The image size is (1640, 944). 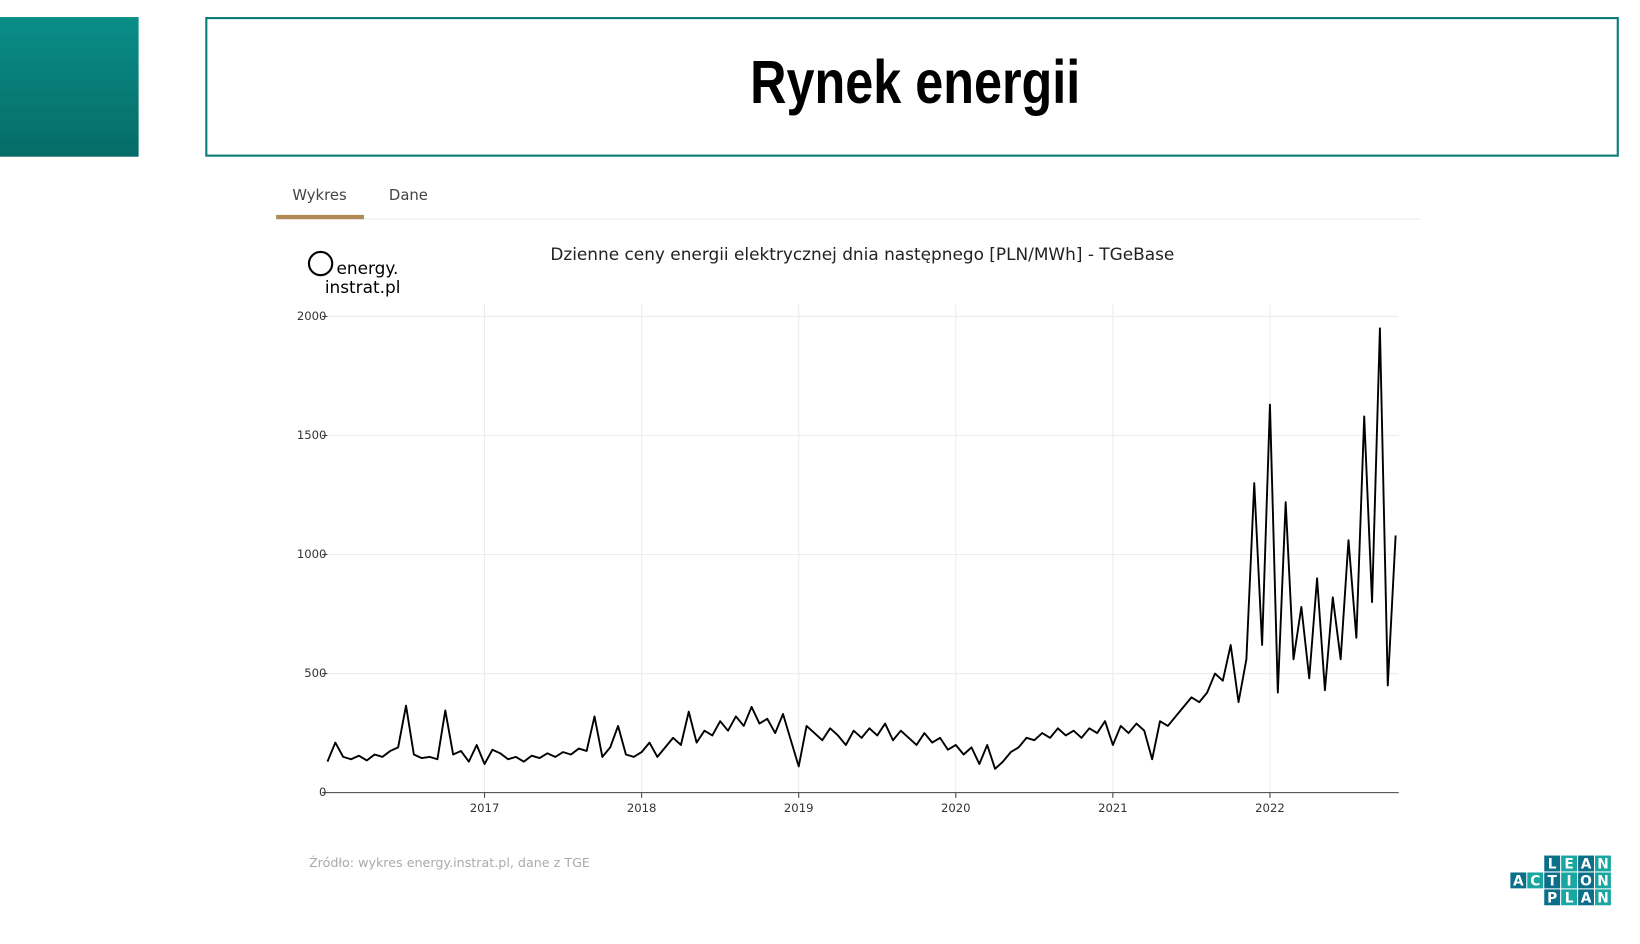 I want to click on x-tick-label: 2020, so click(x=956, y=808).